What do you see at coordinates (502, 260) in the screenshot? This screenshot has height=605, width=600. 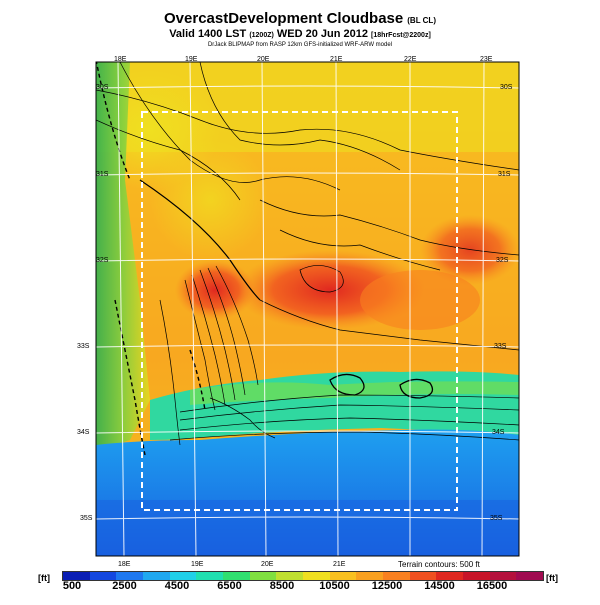 I see `lat-label-right: 32S` at bounding box center [502, 260].